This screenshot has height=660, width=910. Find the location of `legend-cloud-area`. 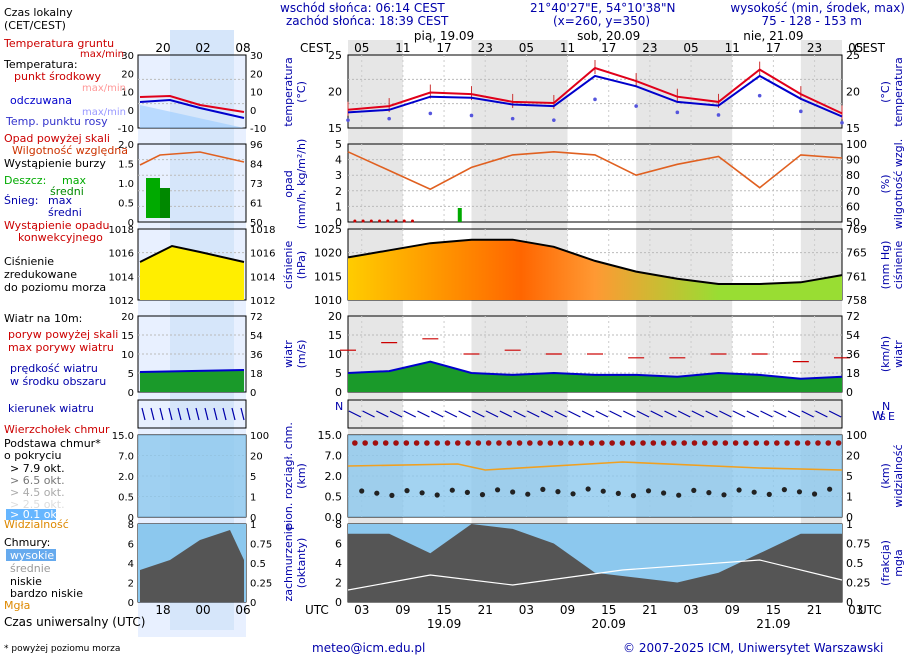

legend-cloud-area is located at coordinates (192, 566).